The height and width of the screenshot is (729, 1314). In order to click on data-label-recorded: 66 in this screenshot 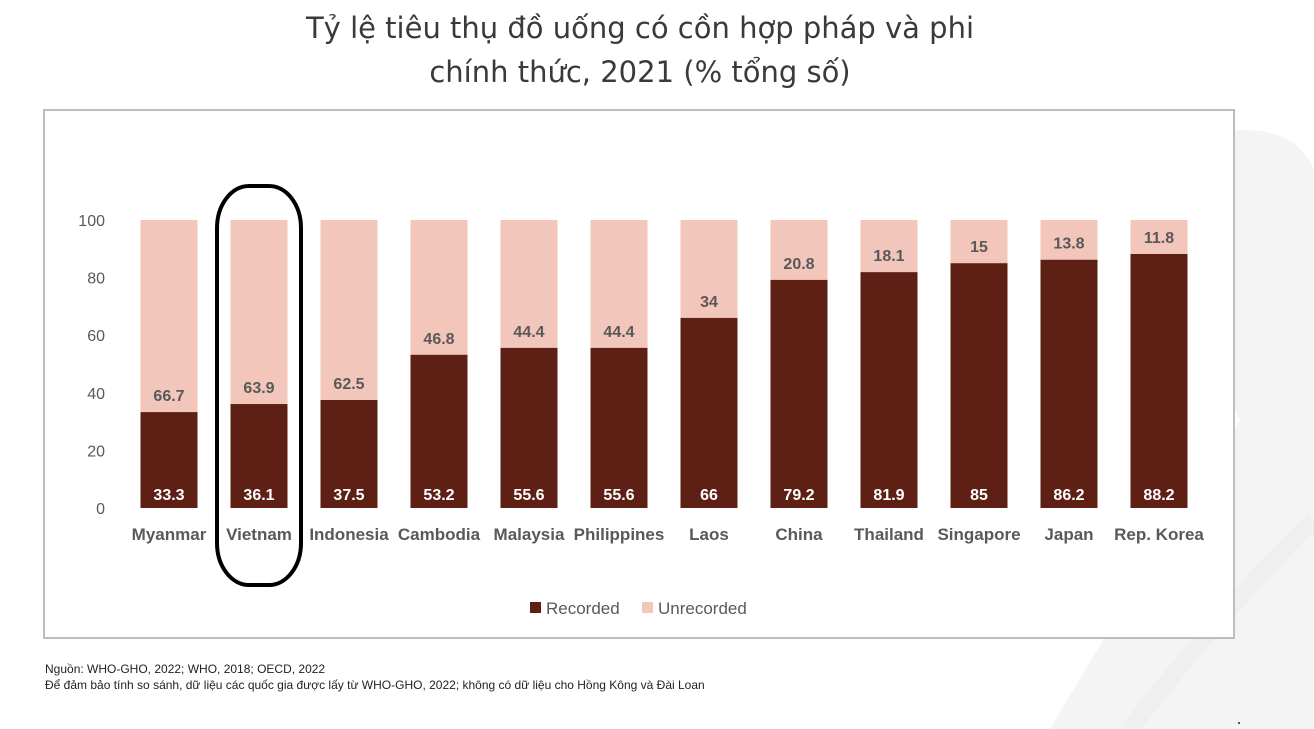, I will do `click(709, 495)`.